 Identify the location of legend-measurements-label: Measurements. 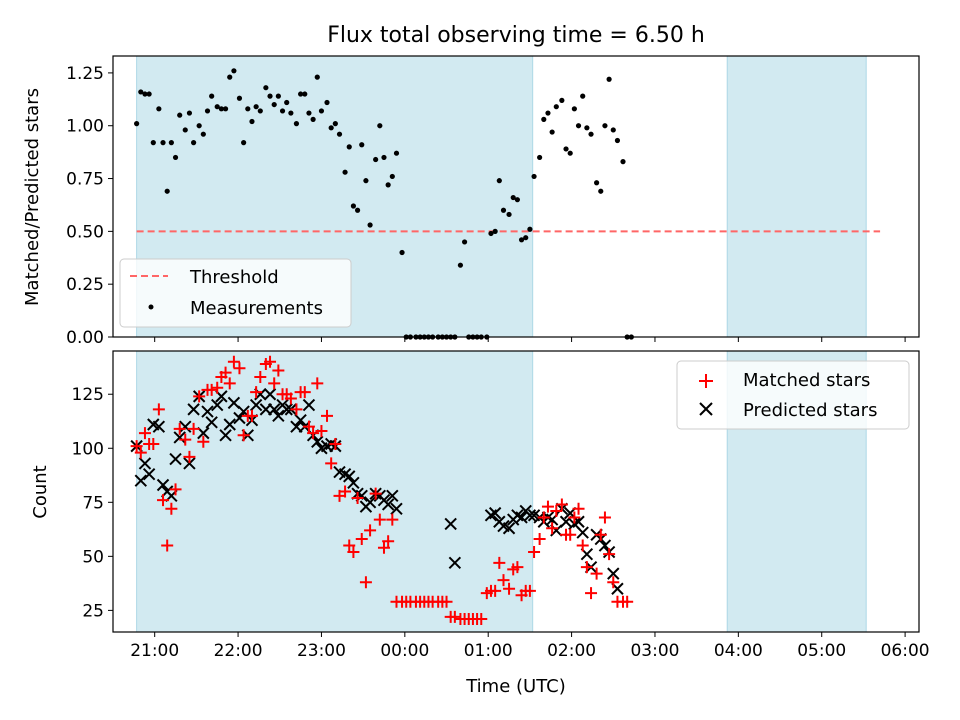
(256, 308).